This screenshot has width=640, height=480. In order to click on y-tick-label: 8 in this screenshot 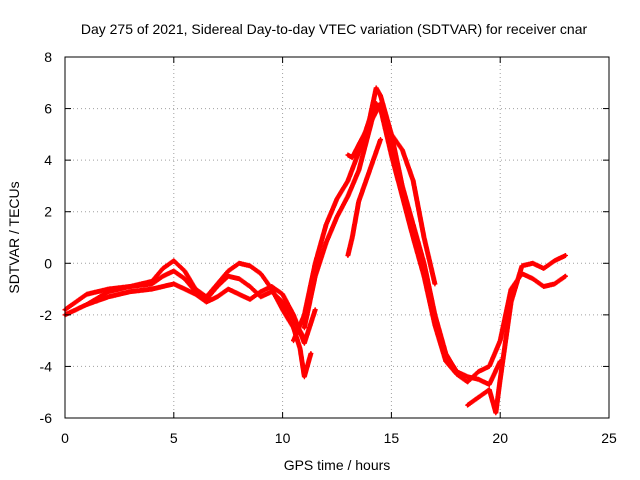, I will do `click(48, 57)`.